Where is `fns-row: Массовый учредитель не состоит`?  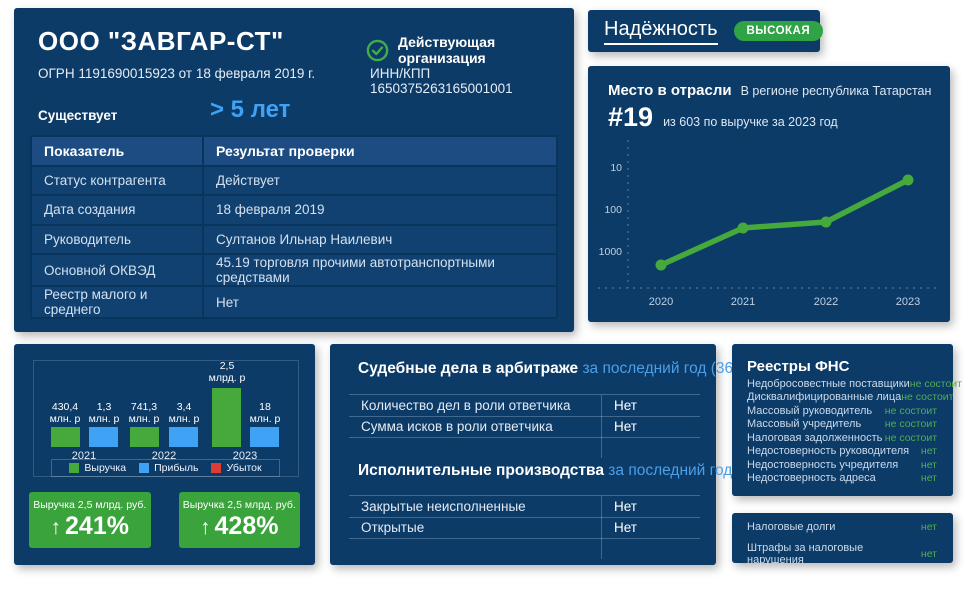
fns-row: Массовый учредитель не состоит is located at coordinates (842, 424).